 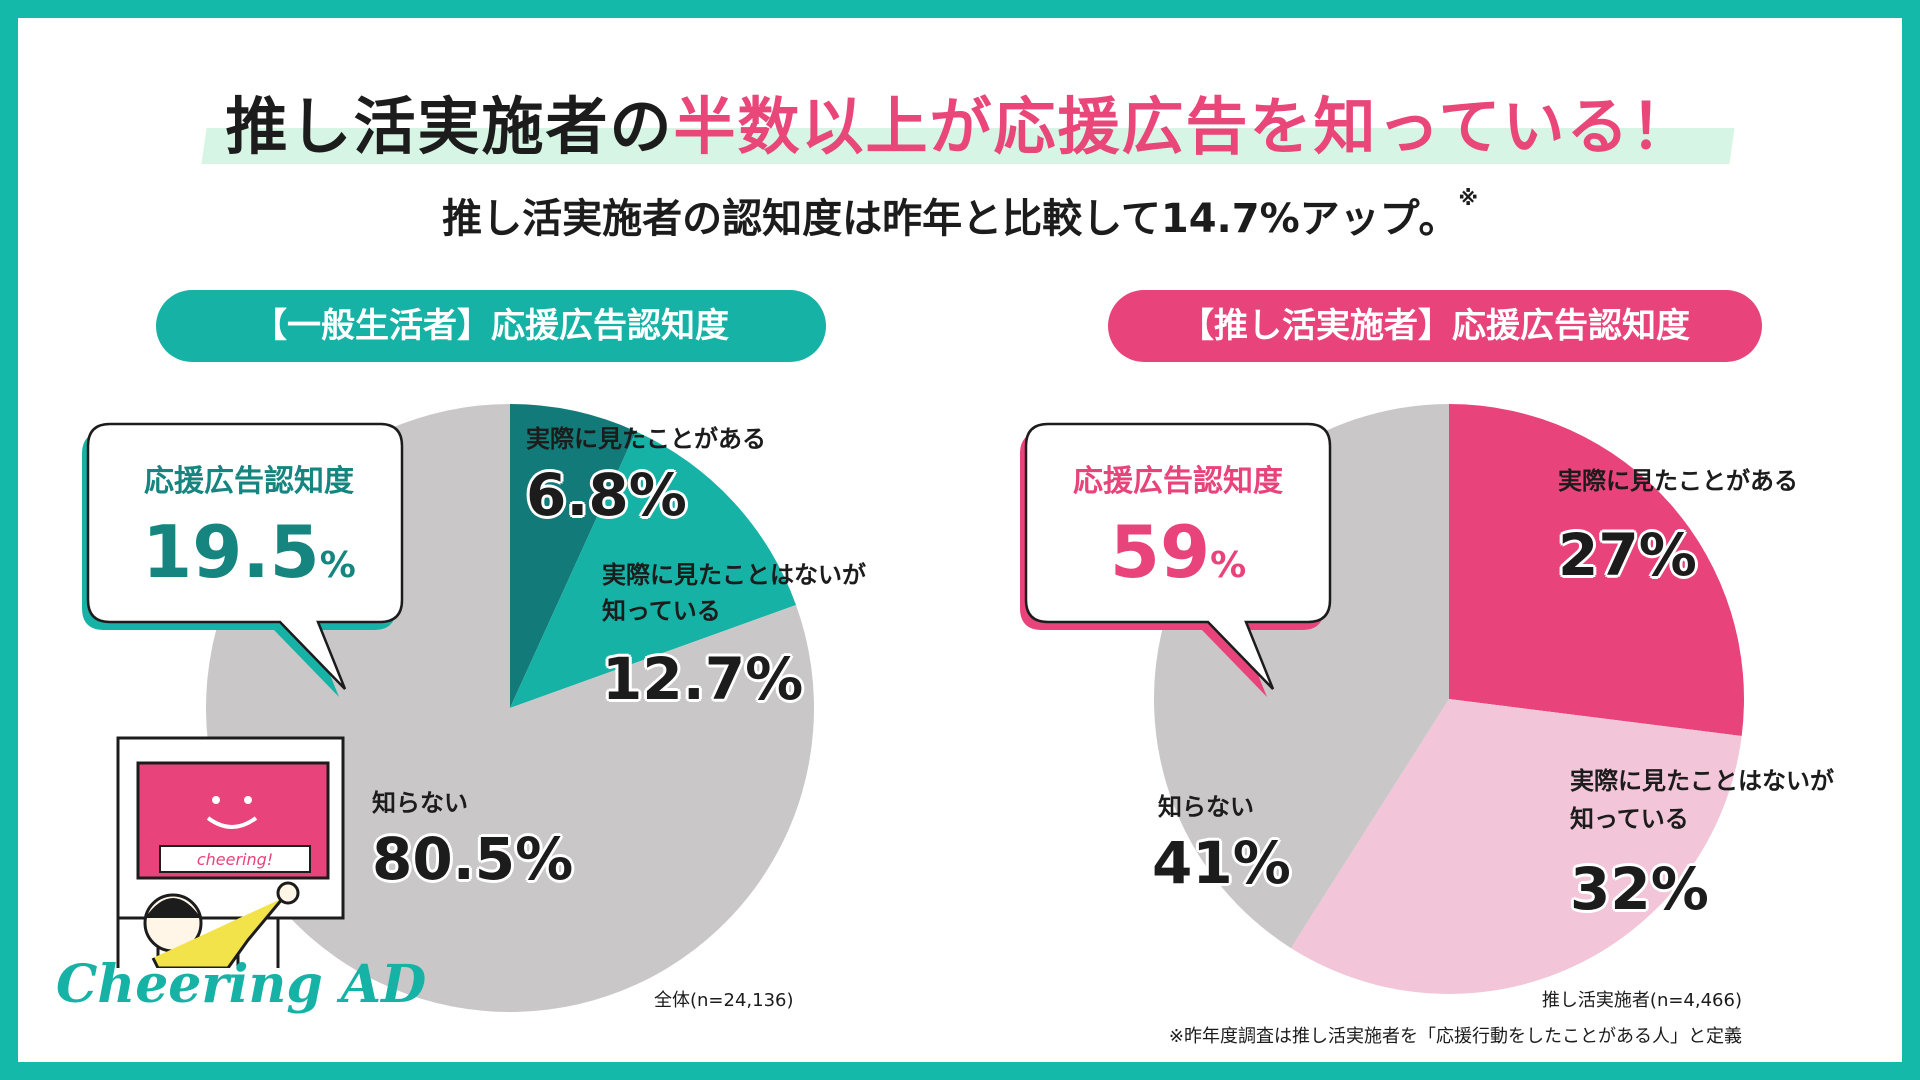 I want to click on chart-title-general: 【一般生活者】応援広告認知度, so click(x=491, y=326).